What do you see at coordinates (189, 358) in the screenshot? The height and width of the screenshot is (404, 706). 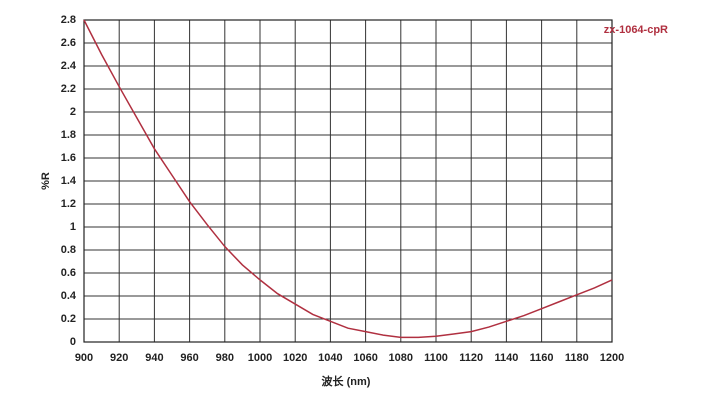 I see `x-tick-label: 960` at bounding box center [189, 358].